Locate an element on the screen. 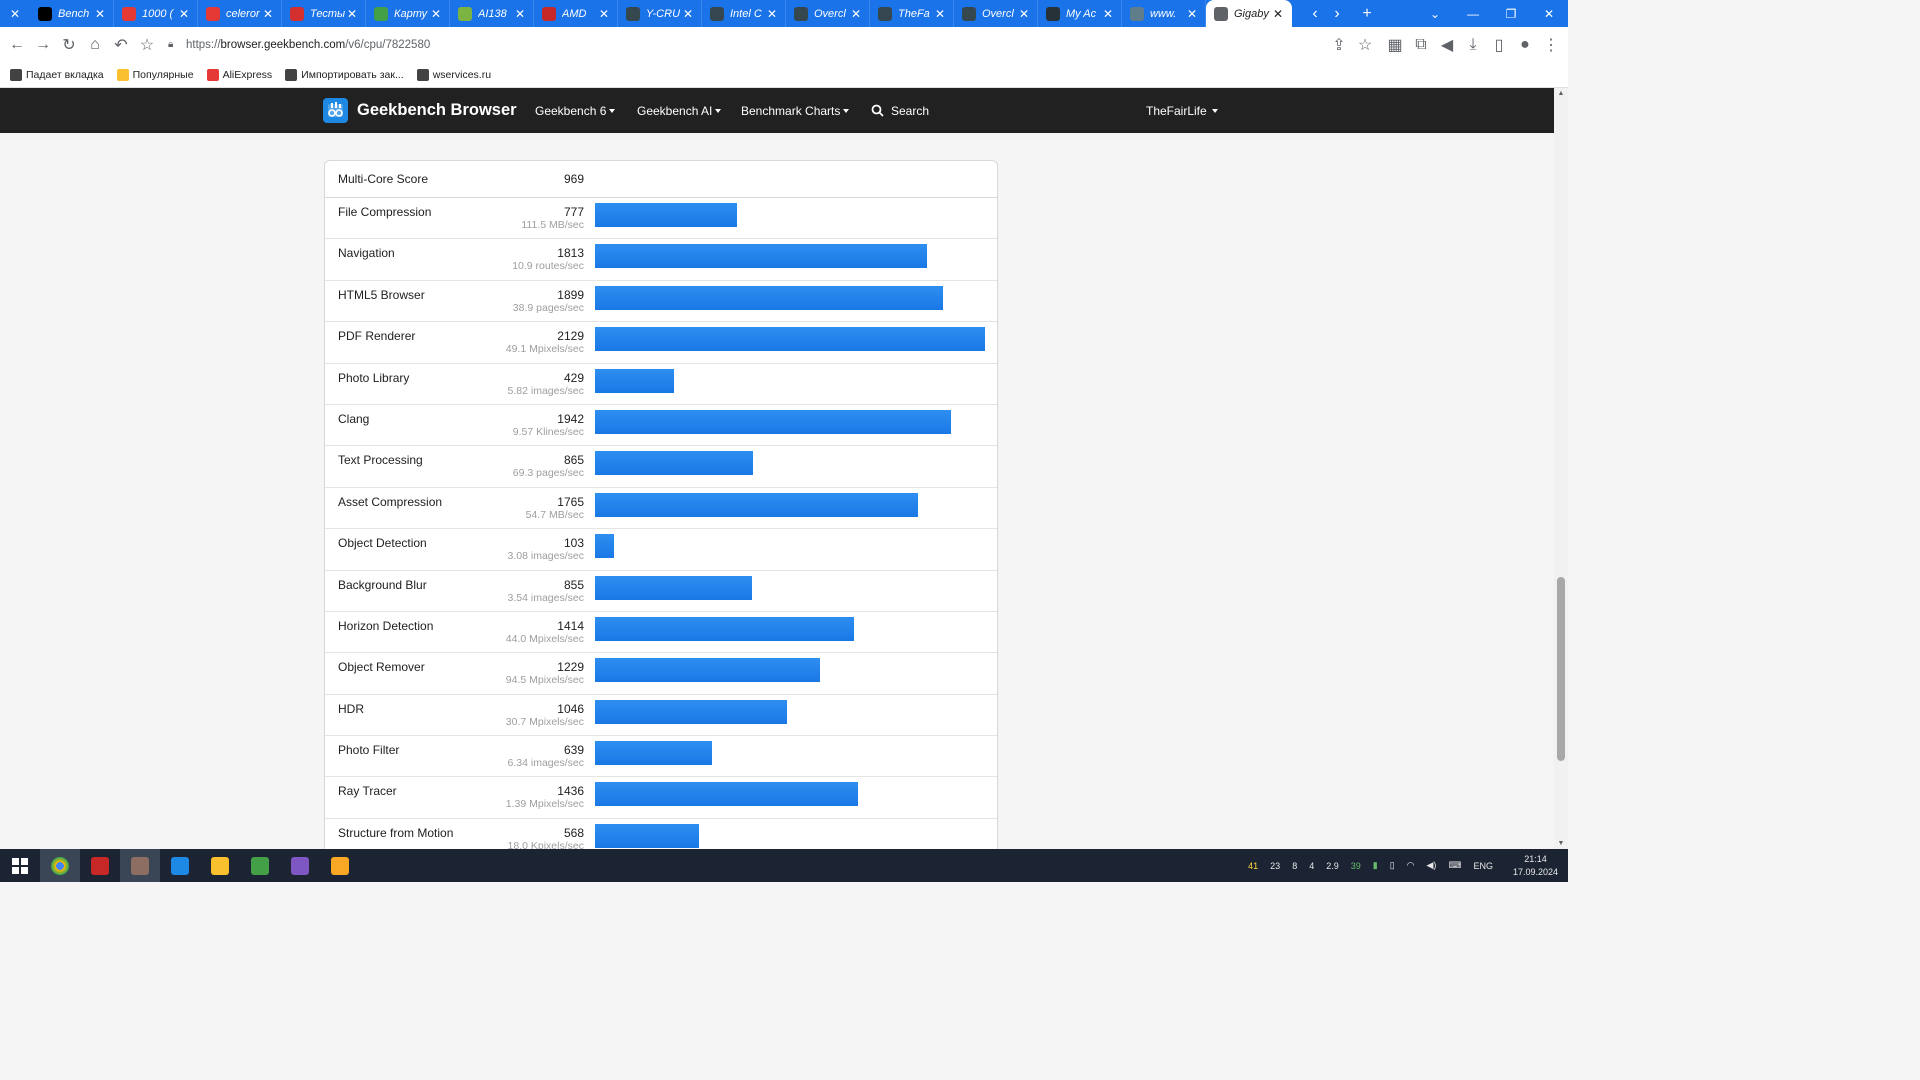 The width and height of the screenshot is (1920, 1080). browser-tab: Bench ✕ is located at coordinates (72, 13).